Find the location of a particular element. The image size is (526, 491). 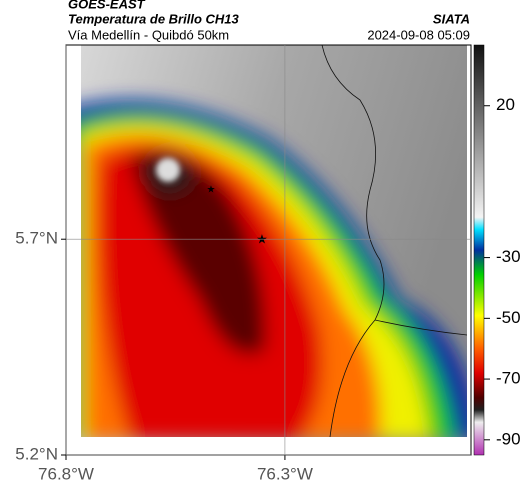

colorbar-tick-label: -50 is located at coordinates (508, 317).